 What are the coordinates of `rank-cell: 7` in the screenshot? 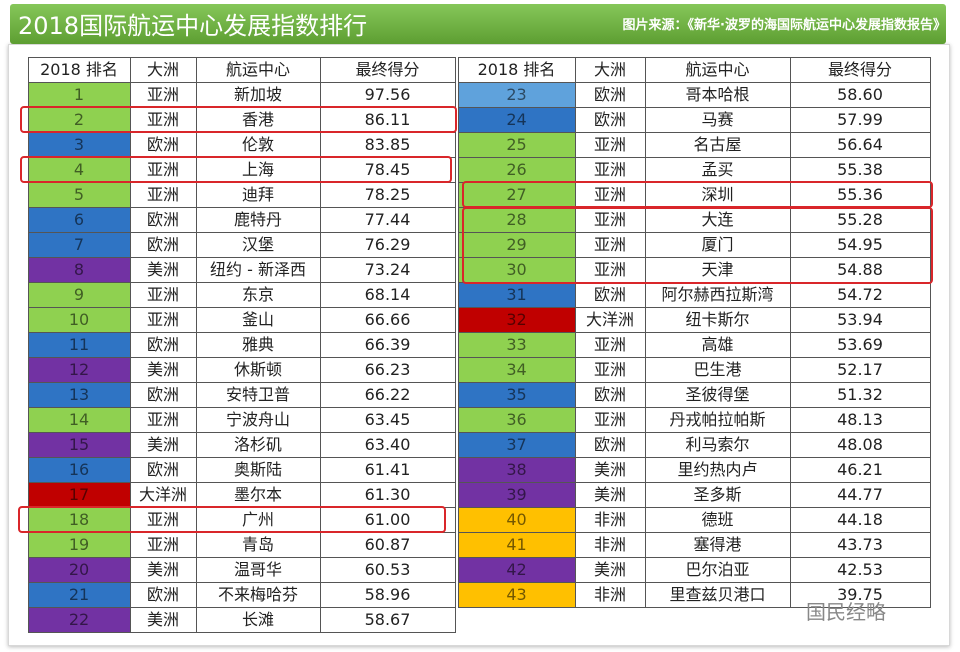 It's located at (79, 244).